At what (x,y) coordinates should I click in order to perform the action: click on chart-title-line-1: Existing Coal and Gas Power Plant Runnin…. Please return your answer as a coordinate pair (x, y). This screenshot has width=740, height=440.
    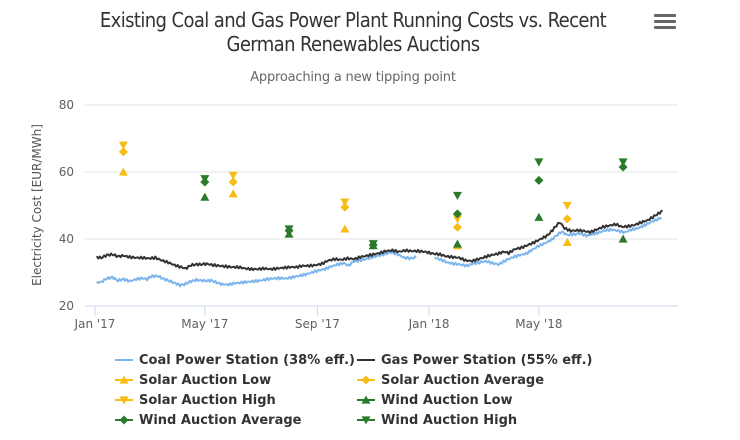
    Looking at the image, I should click on (353, 20).